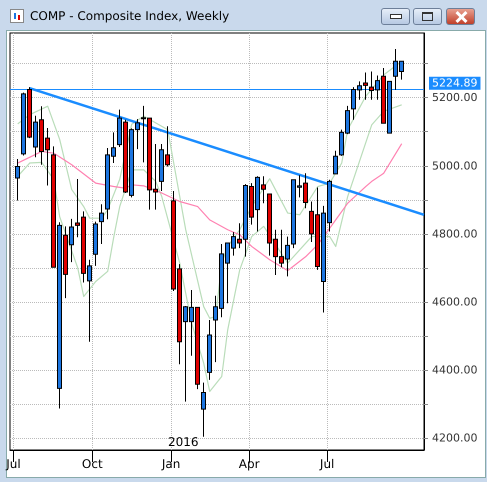 The height and width of the screenshot is (482, 487). Describe the element at coordinates (92, 464) in the screenshot. I see `x-tick-label: Oct` at that location.